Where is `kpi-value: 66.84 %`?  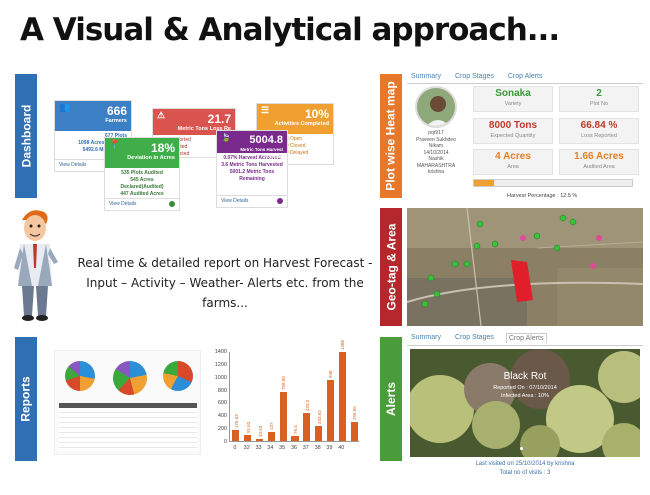
kpi-value: 66.84 % is located at coordinates (599, 125).